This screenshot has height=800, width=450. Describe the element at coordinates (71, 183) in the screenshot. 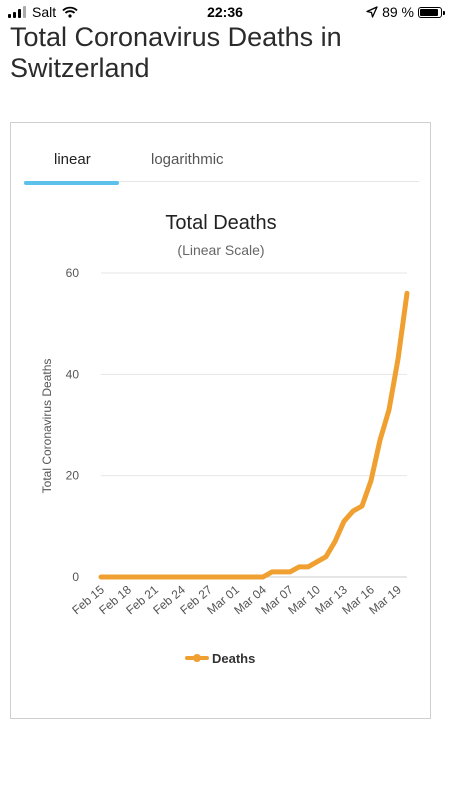

I see `active-tab-indicator` at that location.